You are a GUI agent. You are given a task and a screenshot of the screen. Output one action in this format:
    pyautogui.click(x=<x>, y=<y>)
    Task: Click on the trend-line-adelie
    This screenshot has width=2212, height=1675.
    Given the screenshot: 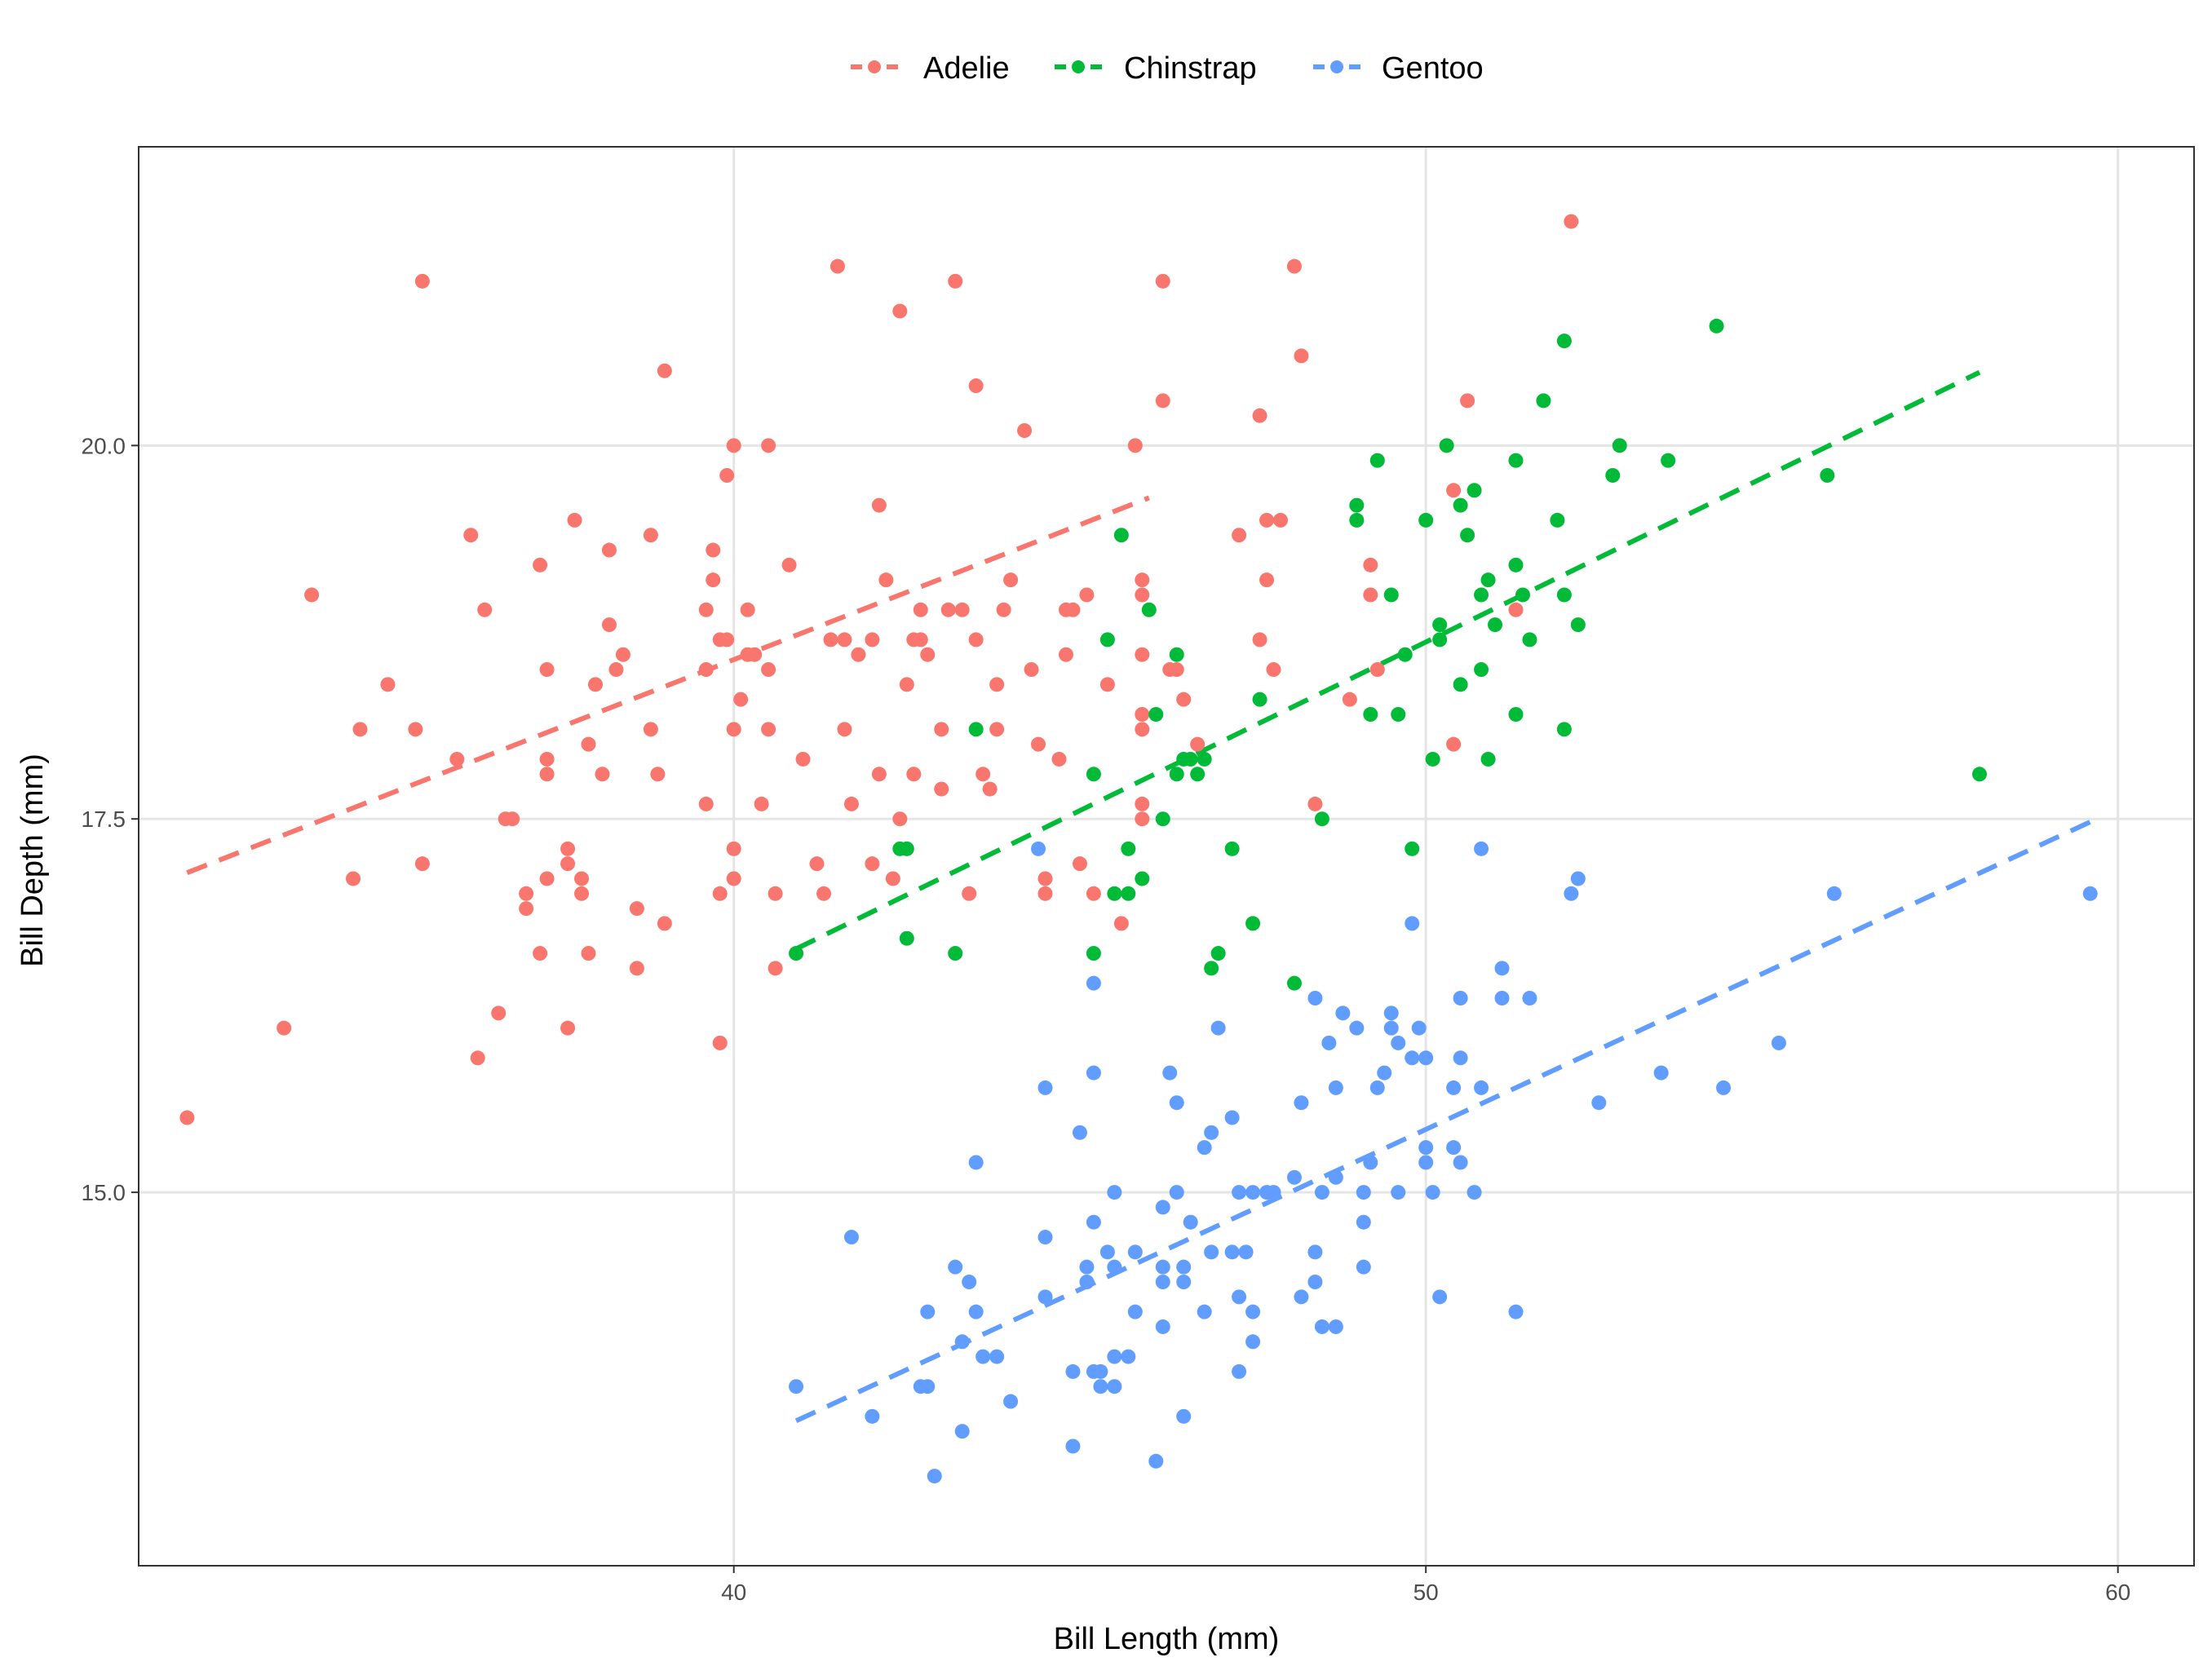 What is the action you would take?
    pyautogui.click(x=668, y=685)
    